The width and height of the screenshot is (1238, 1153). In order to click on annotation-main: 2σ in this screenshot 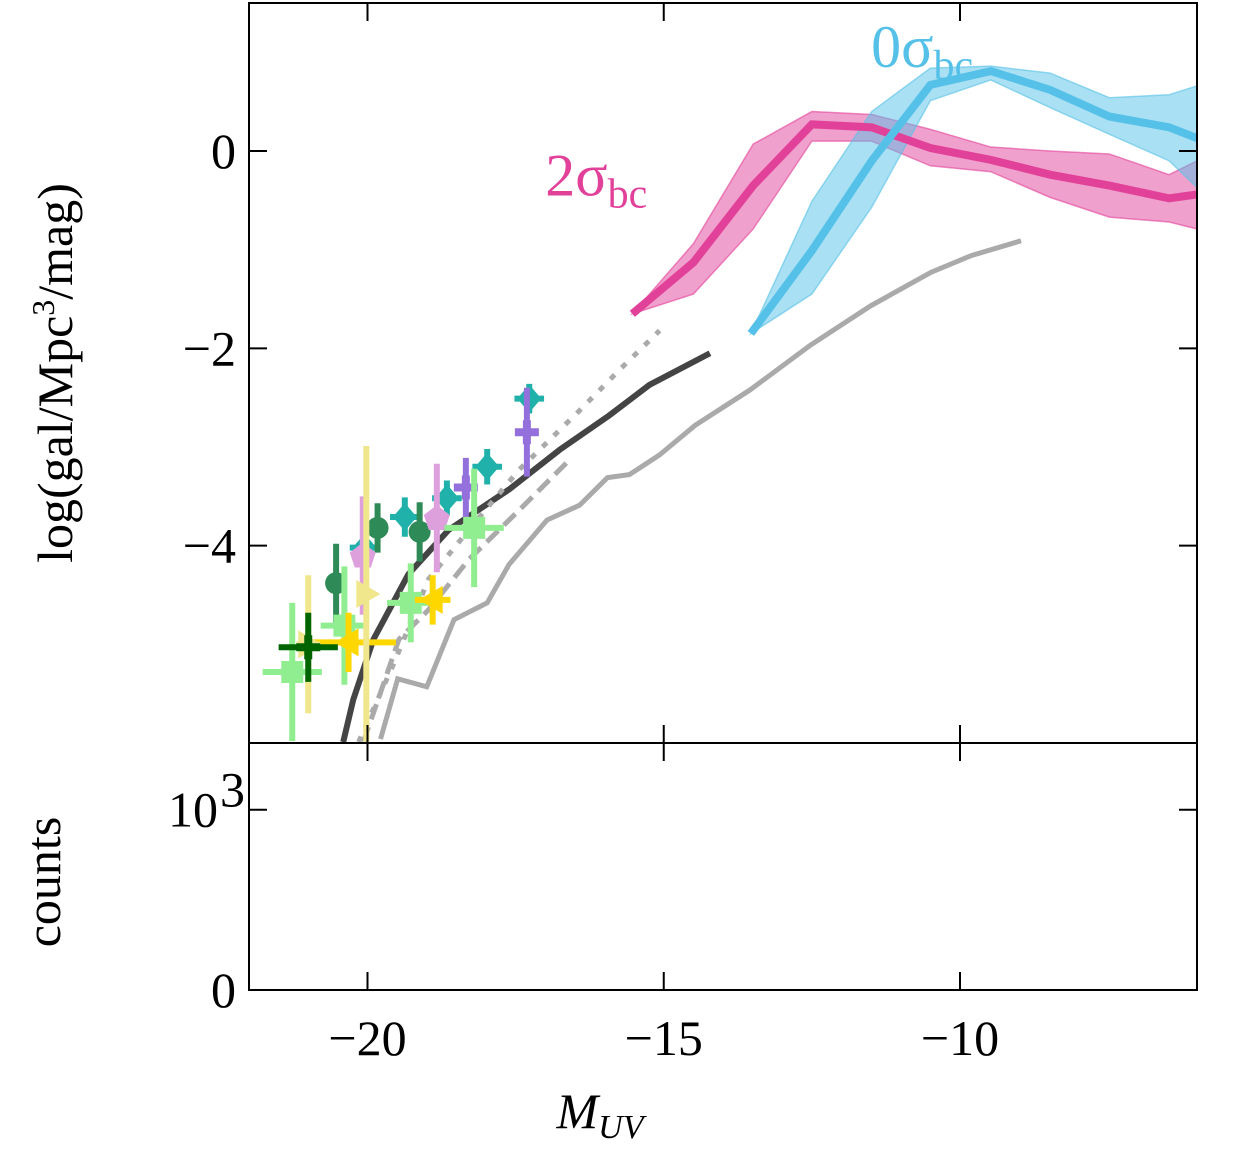, I will do `click(576, 175)`.